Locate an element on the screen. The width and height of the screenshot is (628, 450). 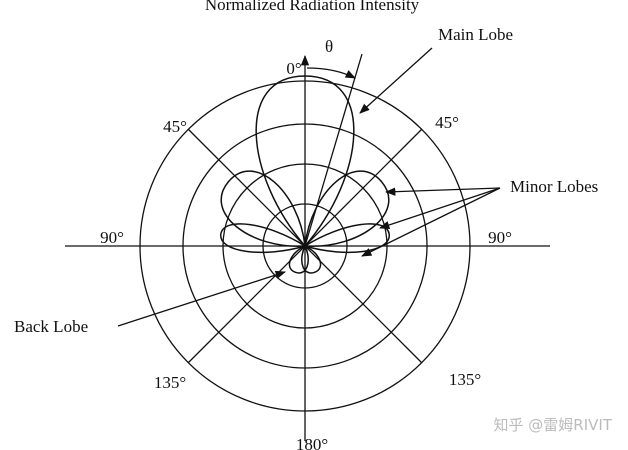
watermark: 知乎 @雷姆RIVIT is located at coordinates (553, 425).